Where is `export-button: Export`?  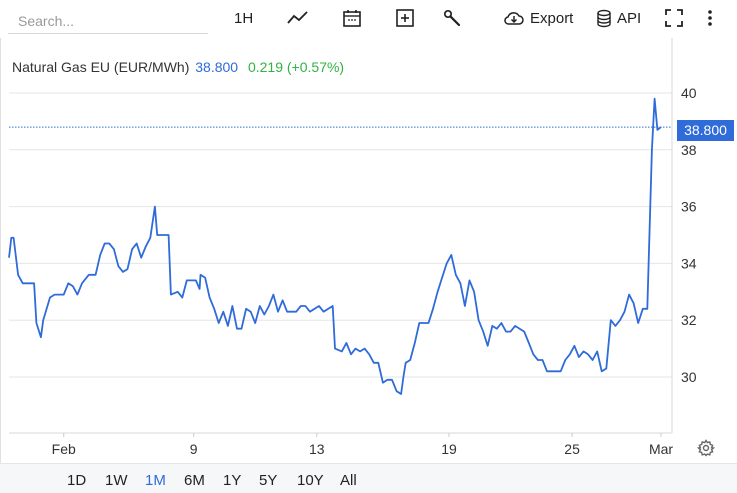 export-button: Export is located at coordinates (538, 18).